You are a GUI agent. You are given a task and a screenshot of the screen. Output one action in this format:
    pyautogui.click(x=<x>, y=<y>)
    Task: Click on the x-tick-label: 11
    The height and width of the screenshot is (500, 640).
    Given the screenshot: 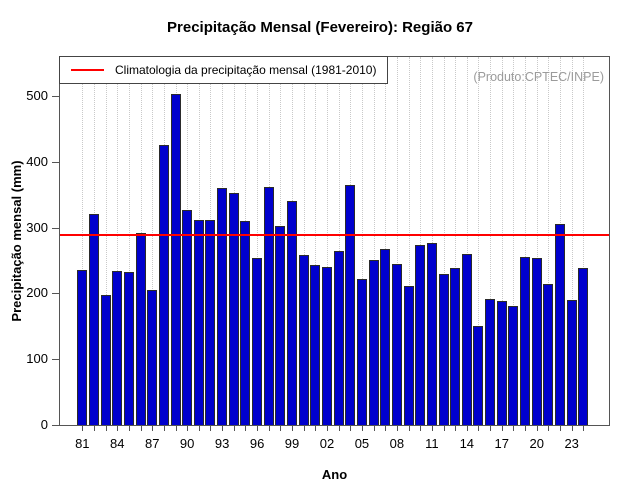 What is the action you would take?
    pyautogui.click(x=432, y=443)
    